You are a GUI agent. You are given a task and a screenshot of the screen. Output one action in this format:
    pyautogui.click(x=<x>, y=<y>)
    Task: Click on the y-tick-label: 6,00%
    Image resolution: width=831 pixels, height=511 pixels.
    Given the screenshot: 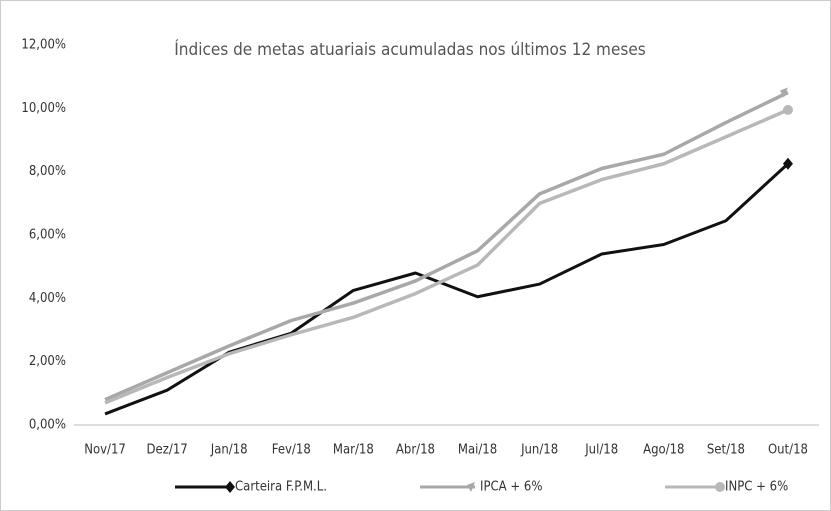 What is the action you would take?
    pyautogui.click(x=47, y=235)
    